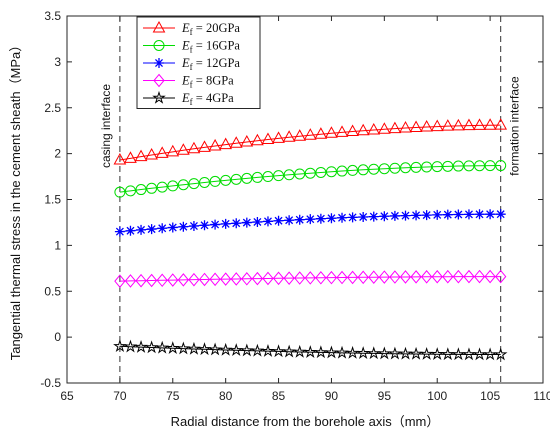  I want to click on y-tick-label: 1, so click(57, 245).